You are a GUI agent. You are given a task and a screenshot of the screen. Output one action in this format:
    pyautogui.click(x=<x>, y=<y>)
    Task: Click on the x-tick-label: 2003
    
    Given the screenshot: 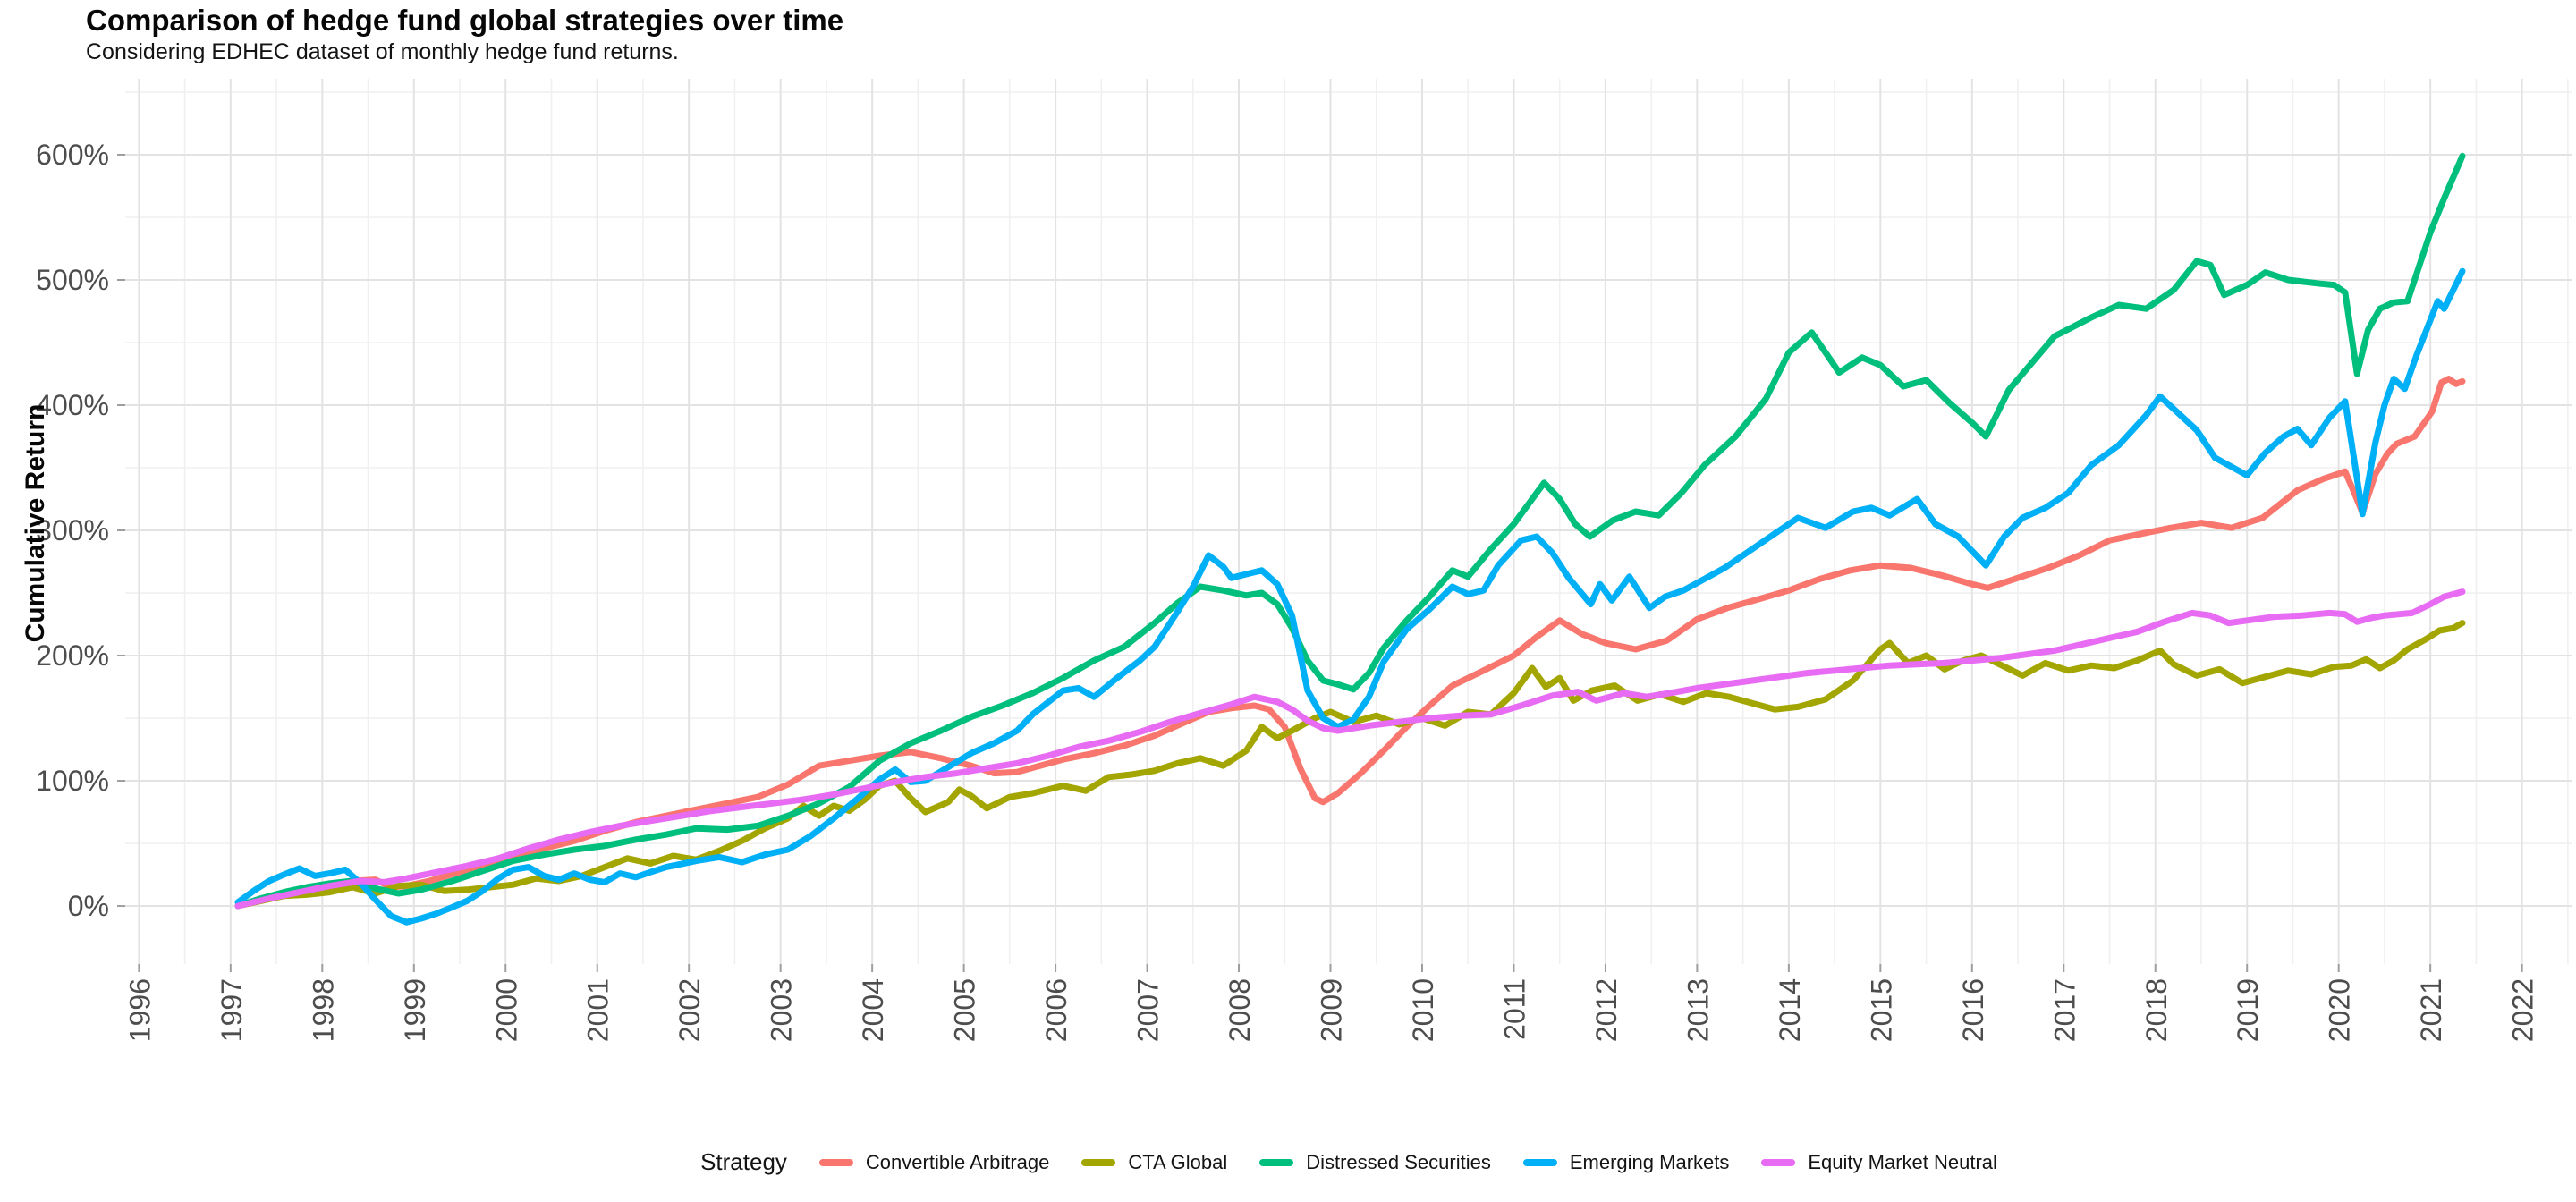 What is the action you would take?
    pyautogui.click(x=782, y=1010)
    